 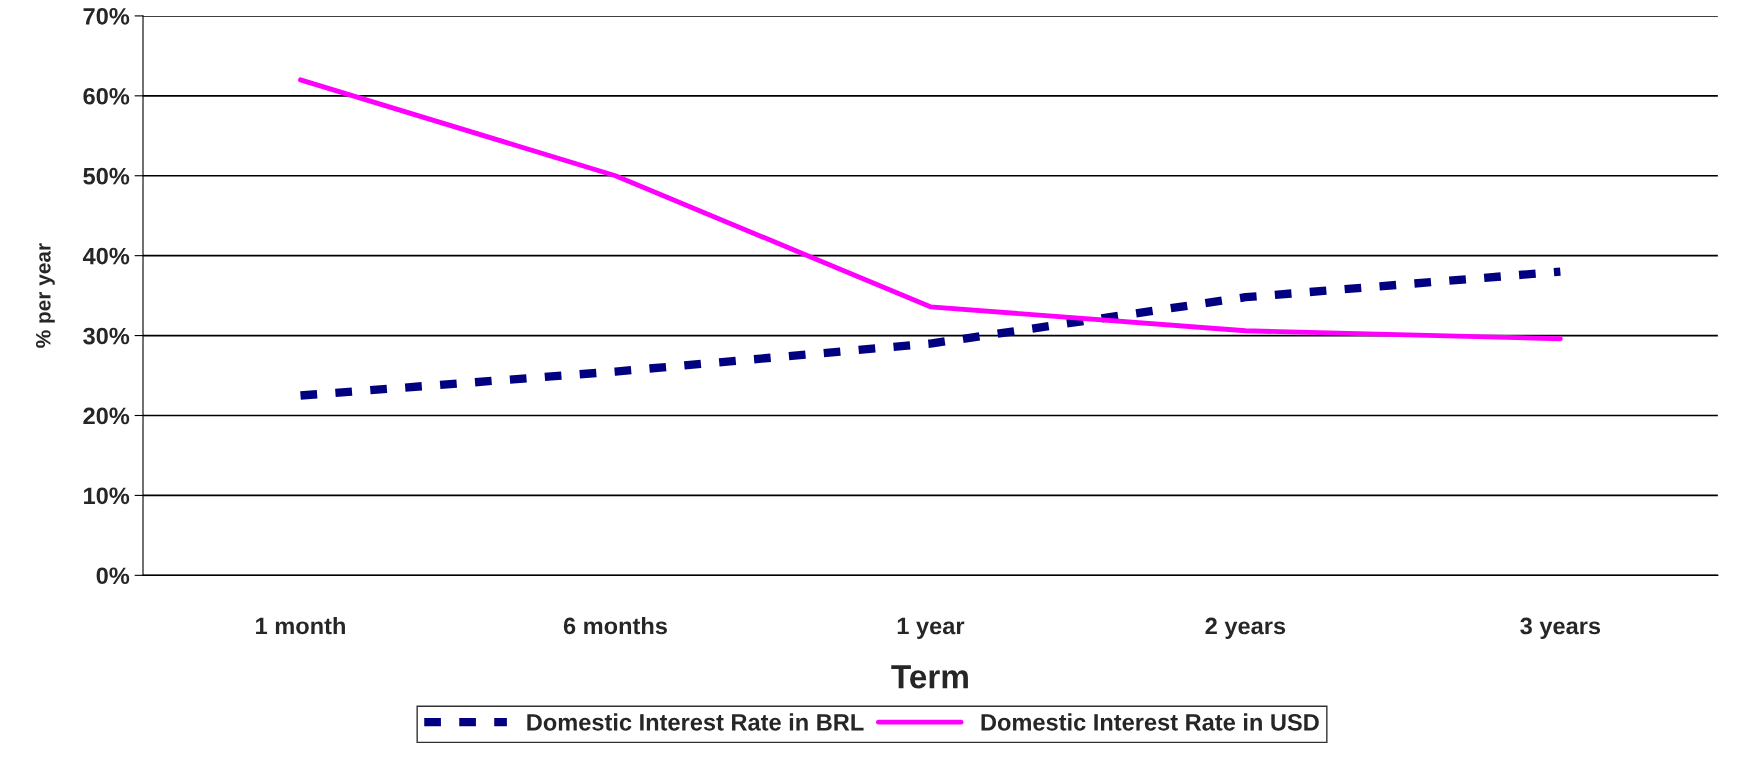 I want to click on x-axis-title: Term, so click(x=929, y=677).